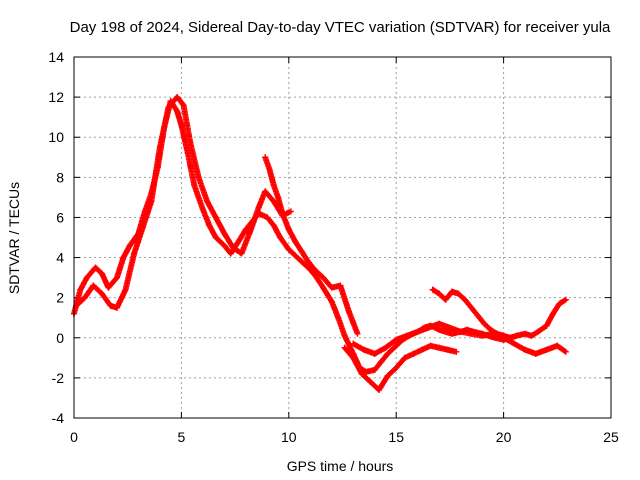 Image resolution: width=640 pixels, height=480 pixels. Describe the element at coordinates (56, 57) in the screenshot. I see `y-tick-label: 14` at that location.